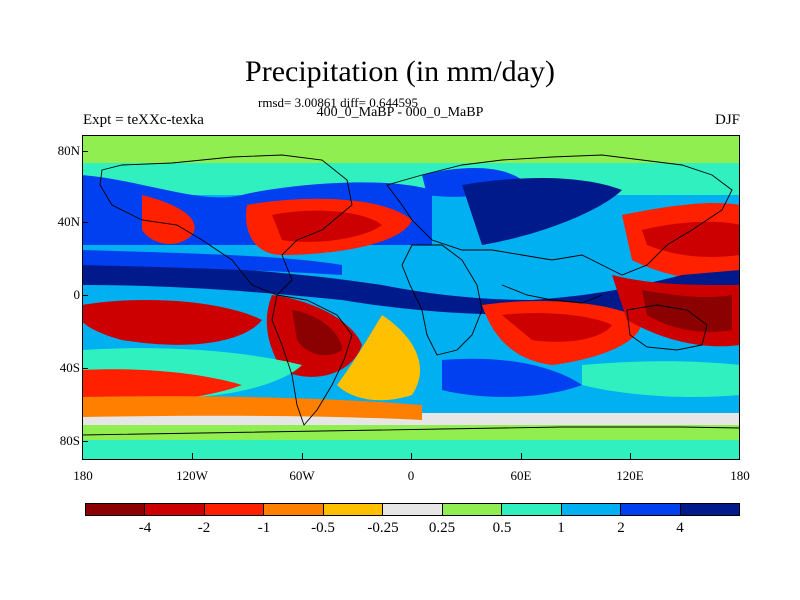 This screenshot has width=800, height=600. I want to click on x-tick-label: 60E, so click(521, 475).